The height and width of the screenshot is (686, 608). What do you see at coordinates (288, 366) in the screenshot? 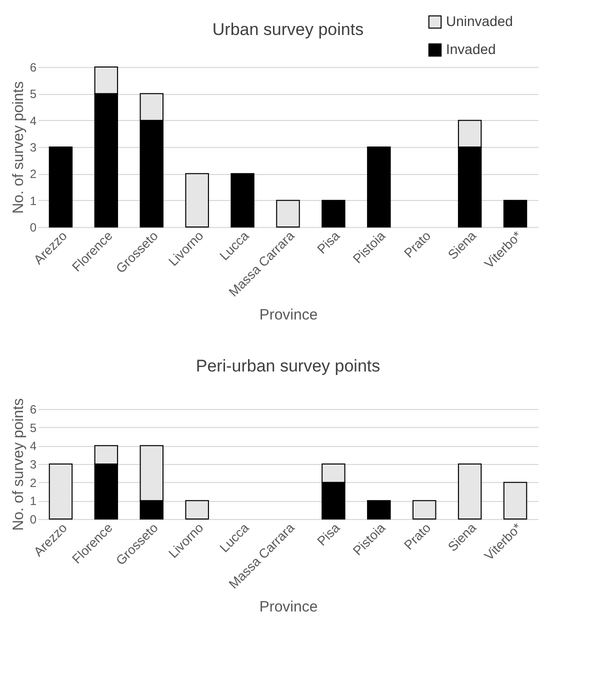
I see `chart-title: Peri-urban survey points` at bounding box center [288, 366].